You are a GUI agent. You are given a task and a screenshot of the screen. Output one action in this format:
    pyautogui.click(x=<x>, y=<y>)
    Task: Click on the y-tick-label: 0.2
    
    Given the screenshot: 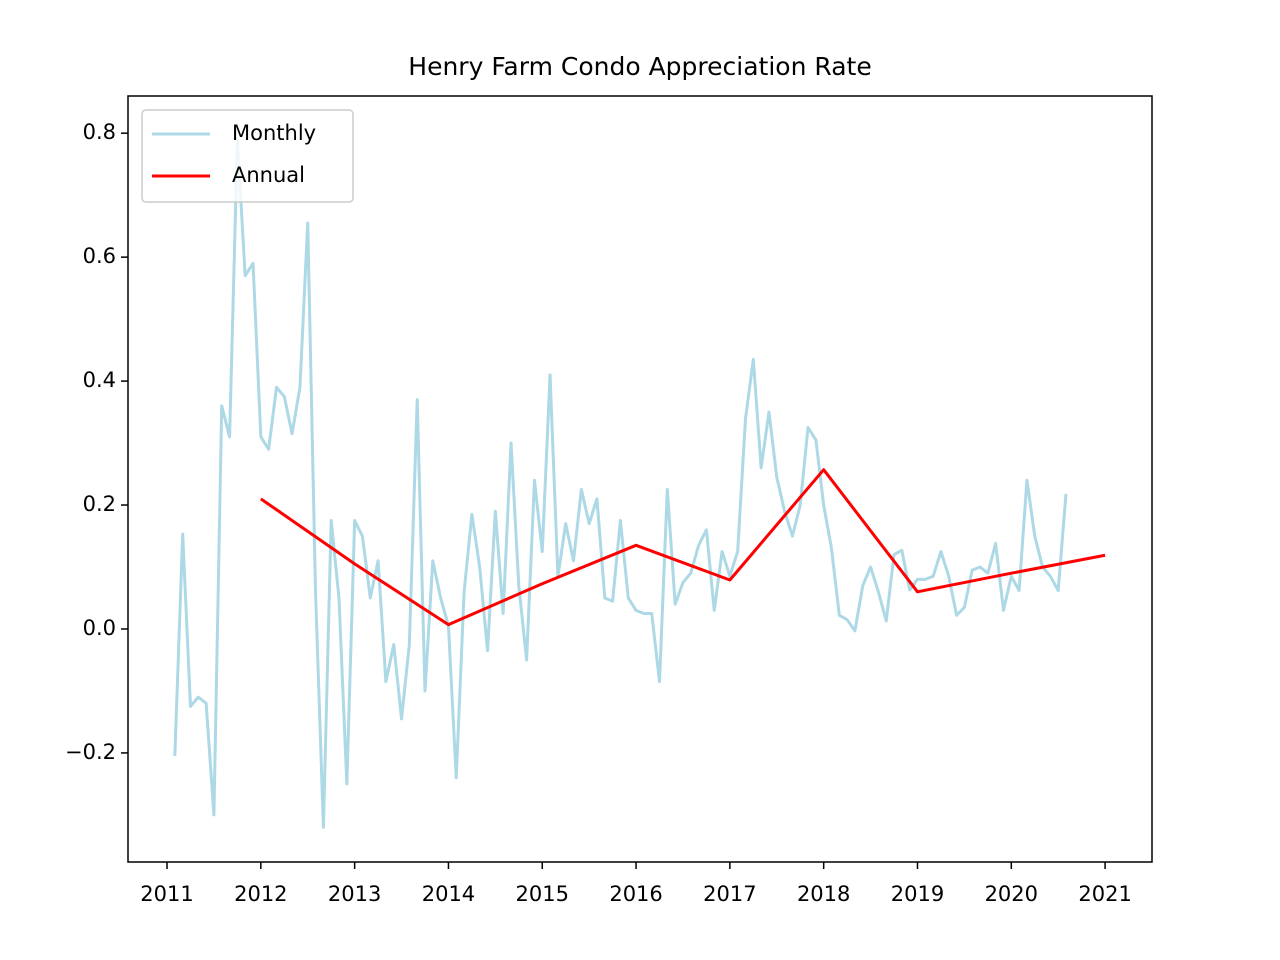 What is the action you would take?
    pyautogui.click(x=99, y=504)
    